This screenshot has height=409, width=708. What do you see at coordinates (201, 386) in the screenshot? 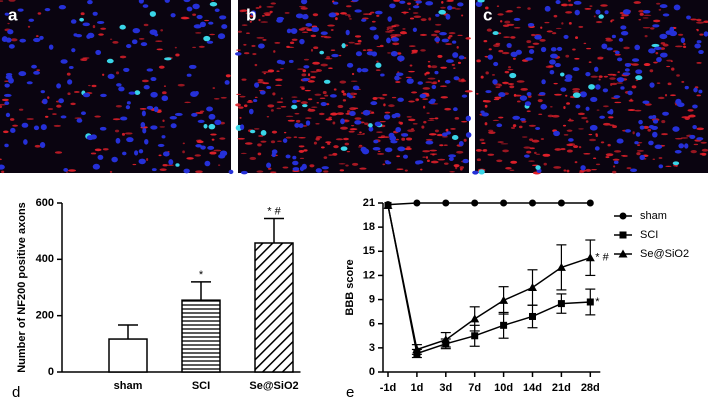
I see `x-tick-label: SCI` at bounding box center [201, 386].